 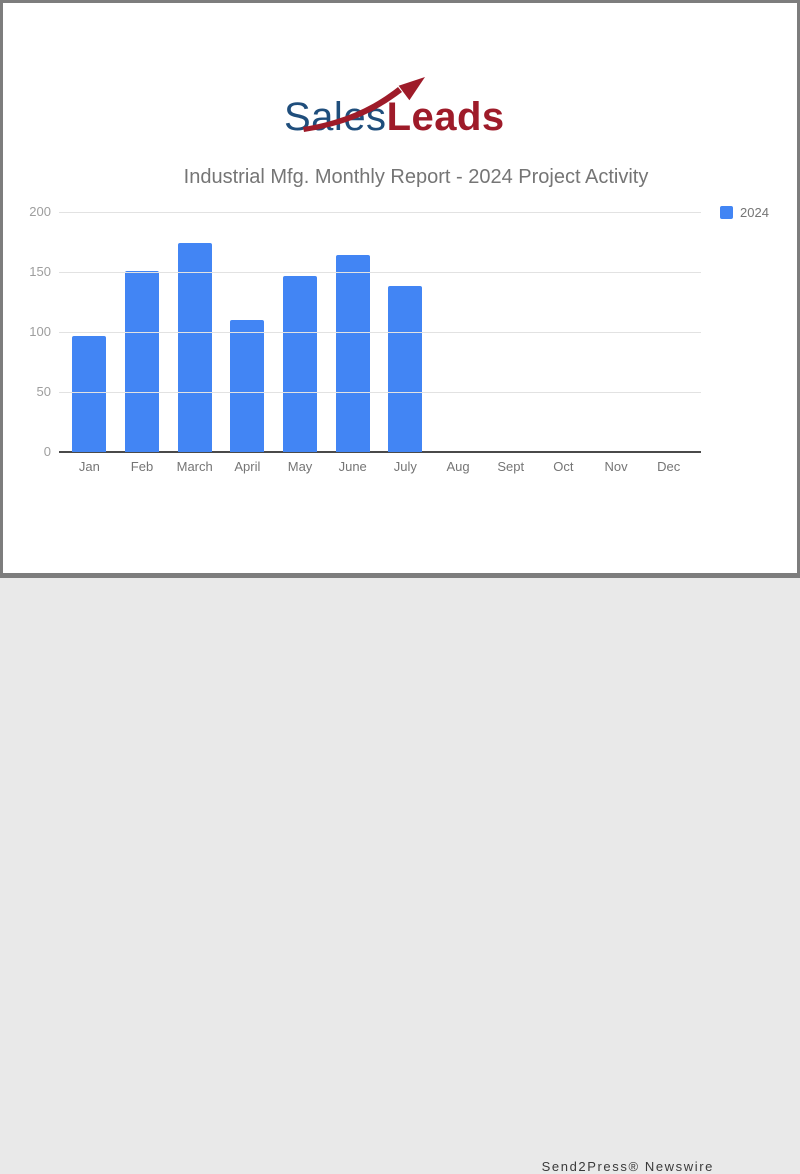 I want to click on x-tick-label-sept: Sept, so click(x=511, y=466).